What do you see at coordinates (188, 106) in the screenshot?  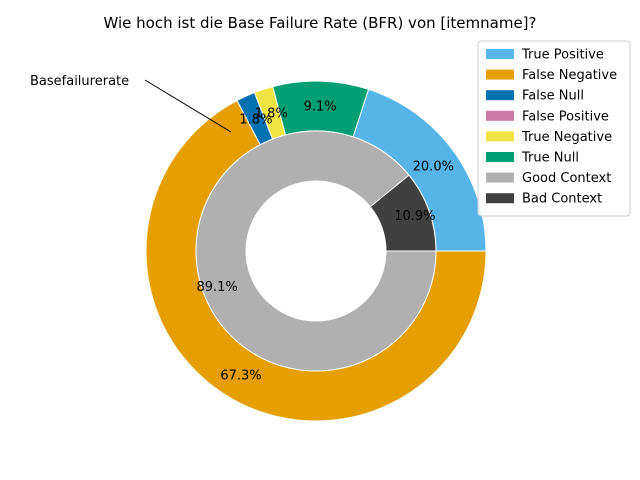 I see `annotation-line` at bounding box center [188, 106].